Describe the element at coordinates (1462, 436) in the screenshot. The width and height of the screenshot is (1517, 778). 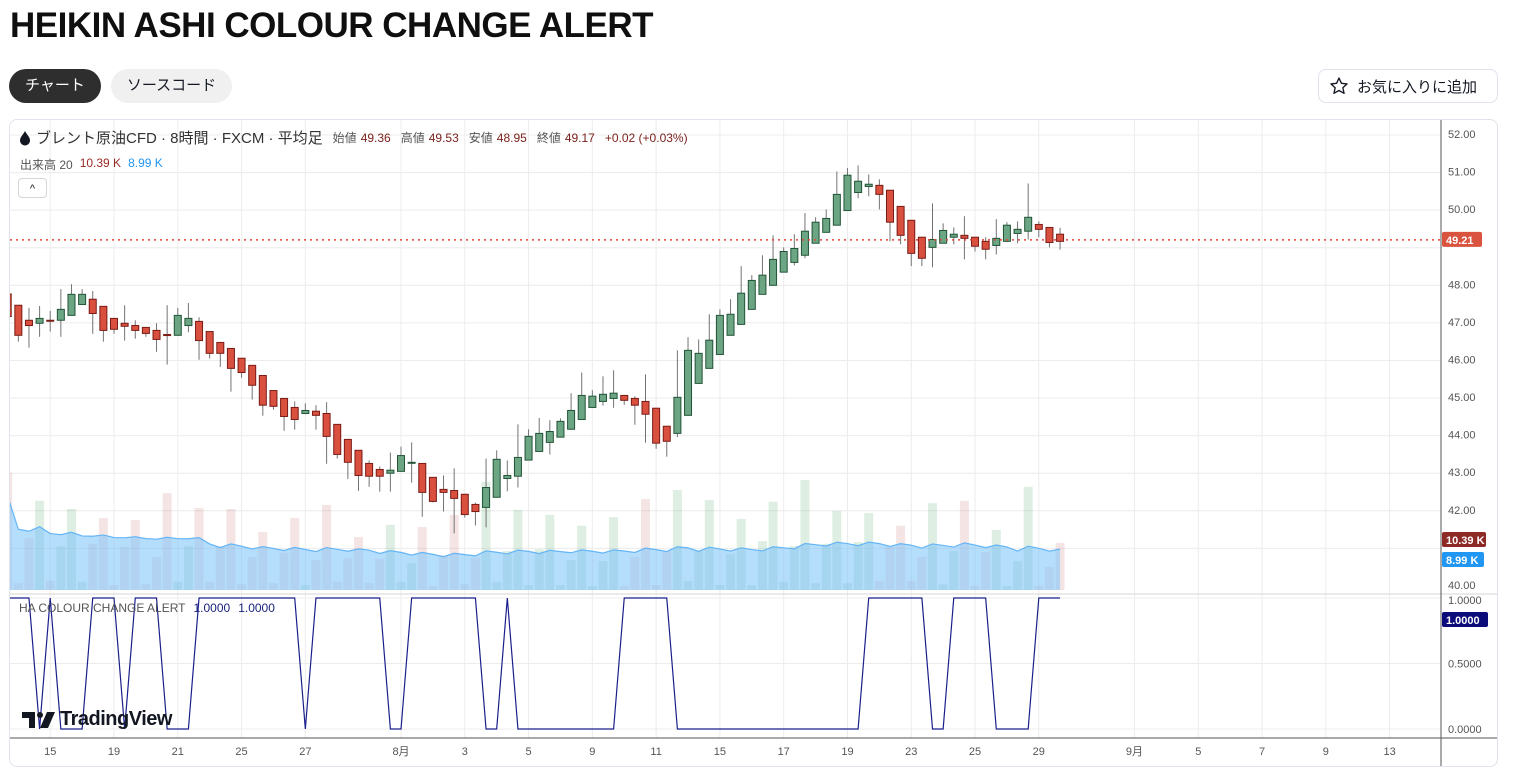
I see `price-tick-label: 44.00` at that location.